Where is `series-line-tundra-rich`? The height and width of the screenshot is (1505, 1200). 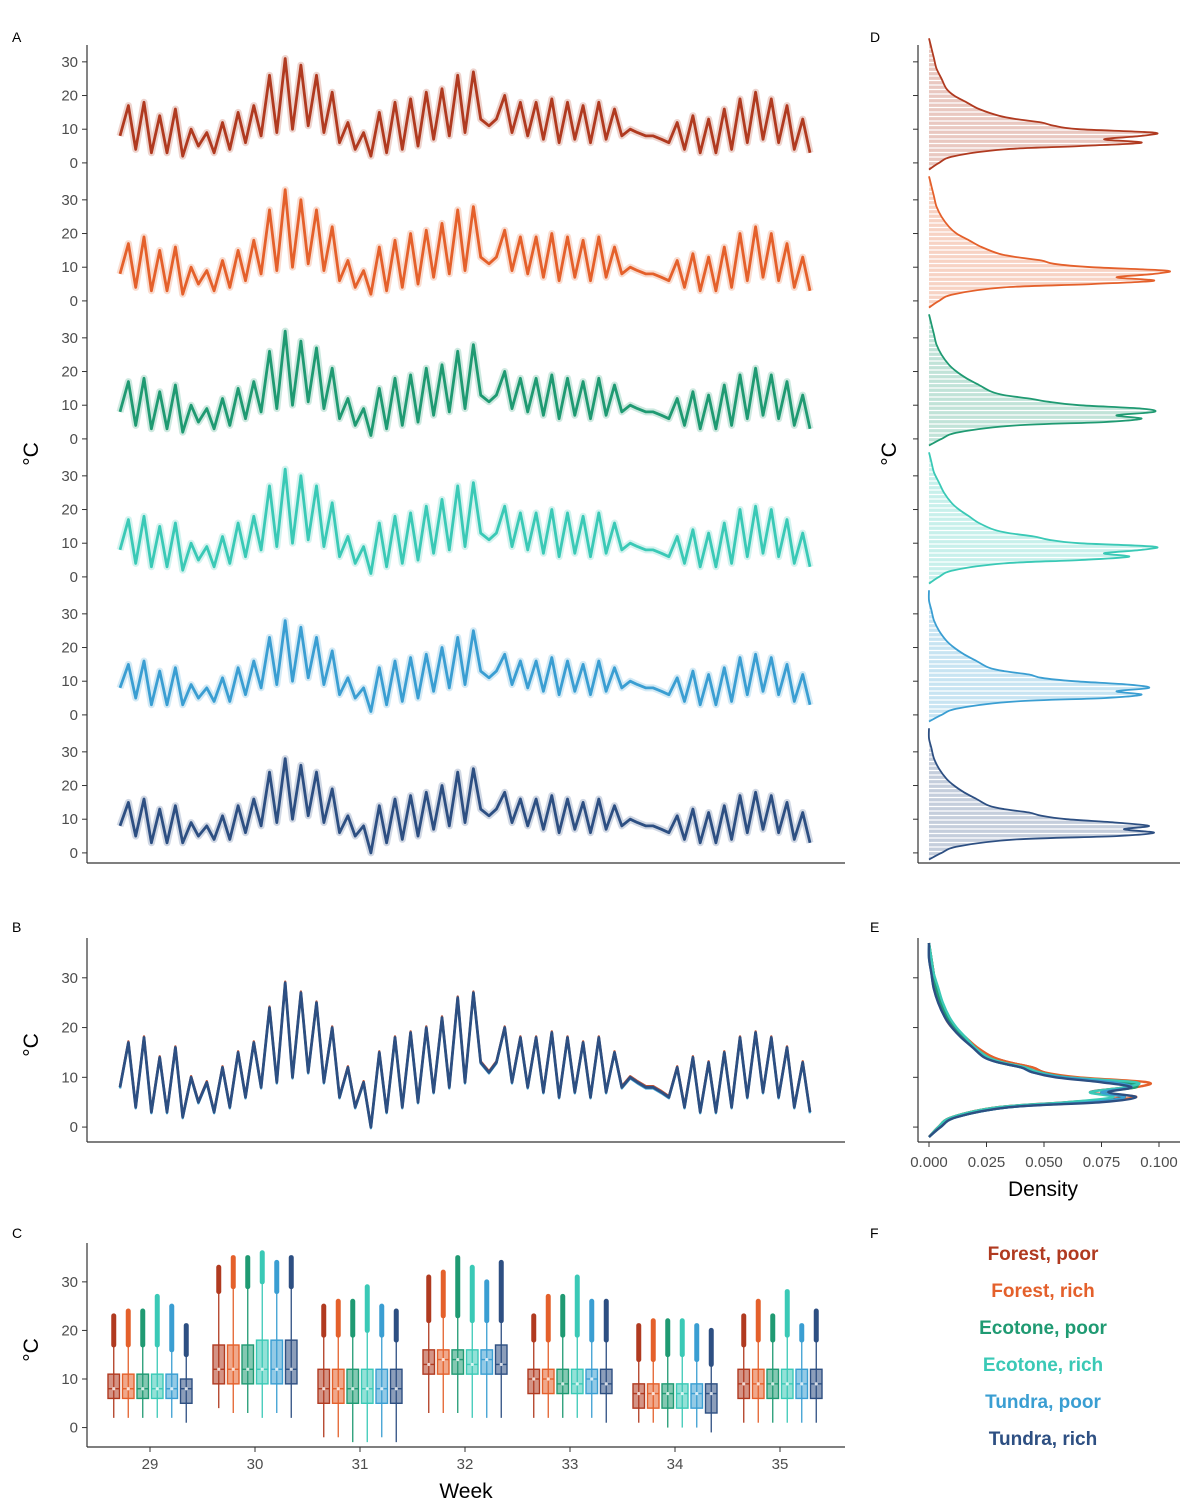
series-line-tundra-rich is located at coordinates (465, 806).